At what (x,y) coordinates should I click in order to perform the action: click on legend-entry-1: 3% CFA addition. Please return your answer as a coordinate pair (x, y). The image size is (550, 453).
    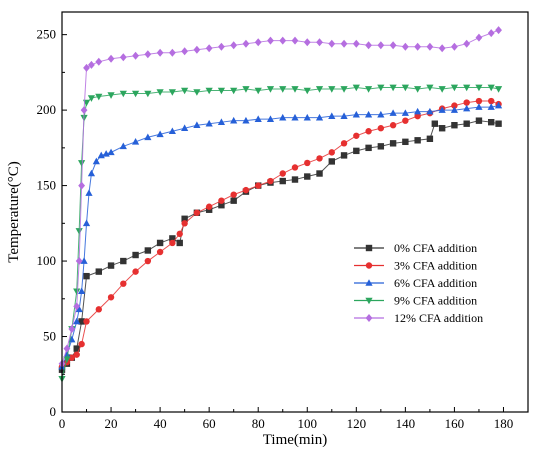
    Looking at the image, I should click on (415, 266).